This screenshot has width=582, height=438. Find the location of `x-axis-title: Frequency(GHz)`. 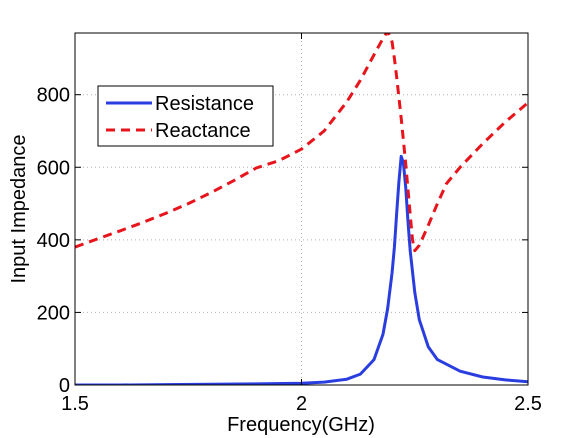

x-axis-title: Frequency(GHz) is located at coordinates (301, 425).